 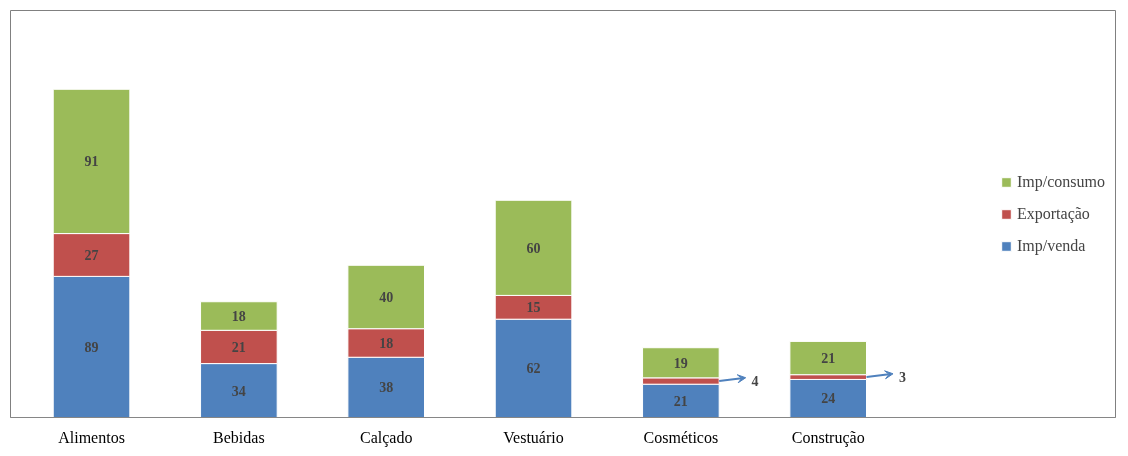 I want to click on data-label: 89, so click(x=91, y=347).